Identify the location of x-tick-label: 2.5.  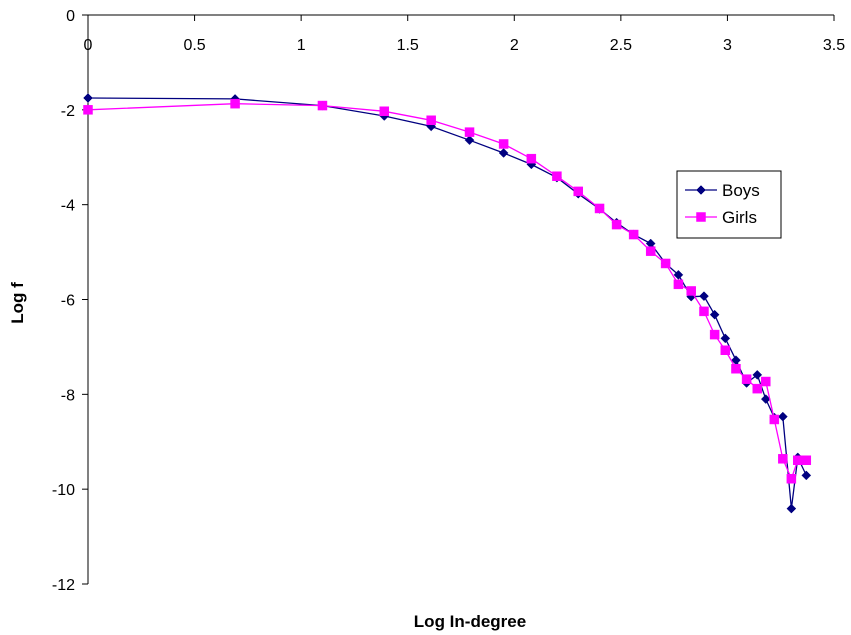
(621, 45).